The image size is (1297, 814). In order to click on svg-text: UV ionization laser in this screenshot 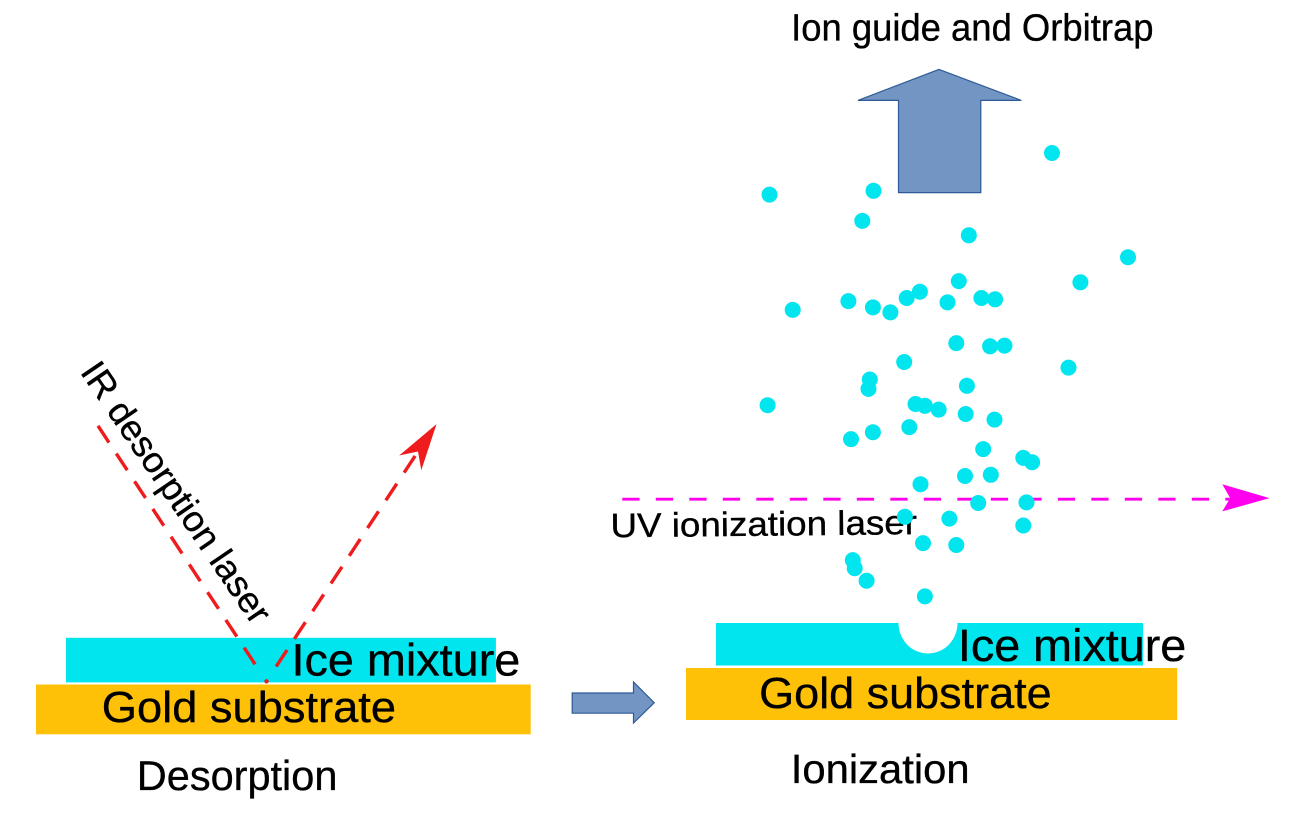, I will do `click(763, 524)`.